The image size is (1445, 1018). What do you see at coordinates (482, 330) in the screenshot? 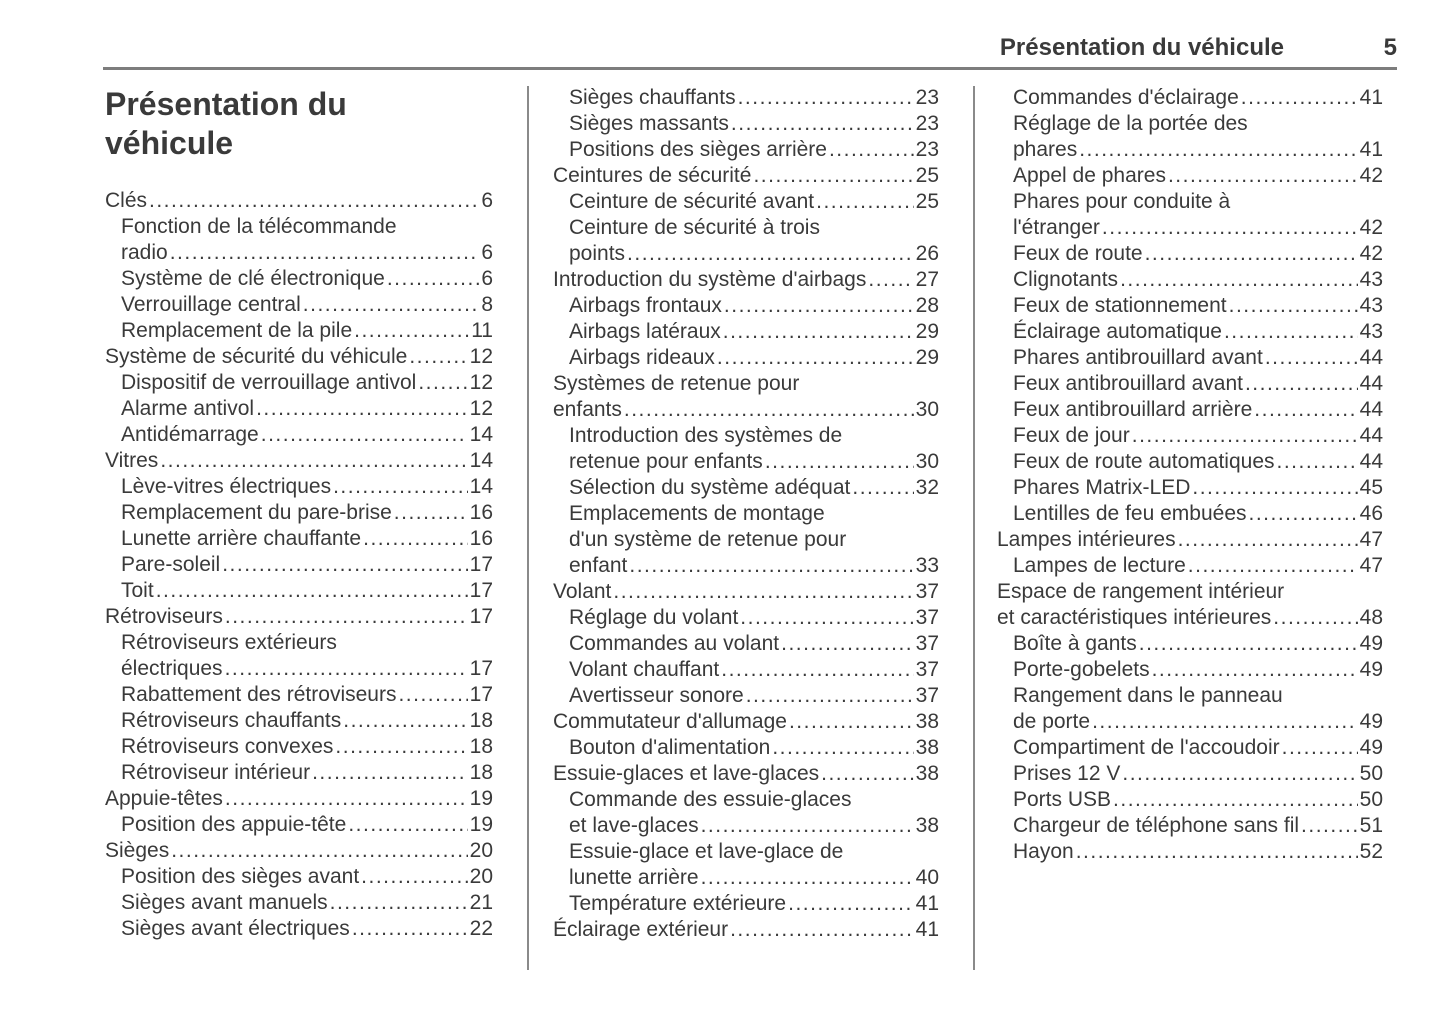
I see `toc-entry-page: 11` at bounding box center [482, 330].